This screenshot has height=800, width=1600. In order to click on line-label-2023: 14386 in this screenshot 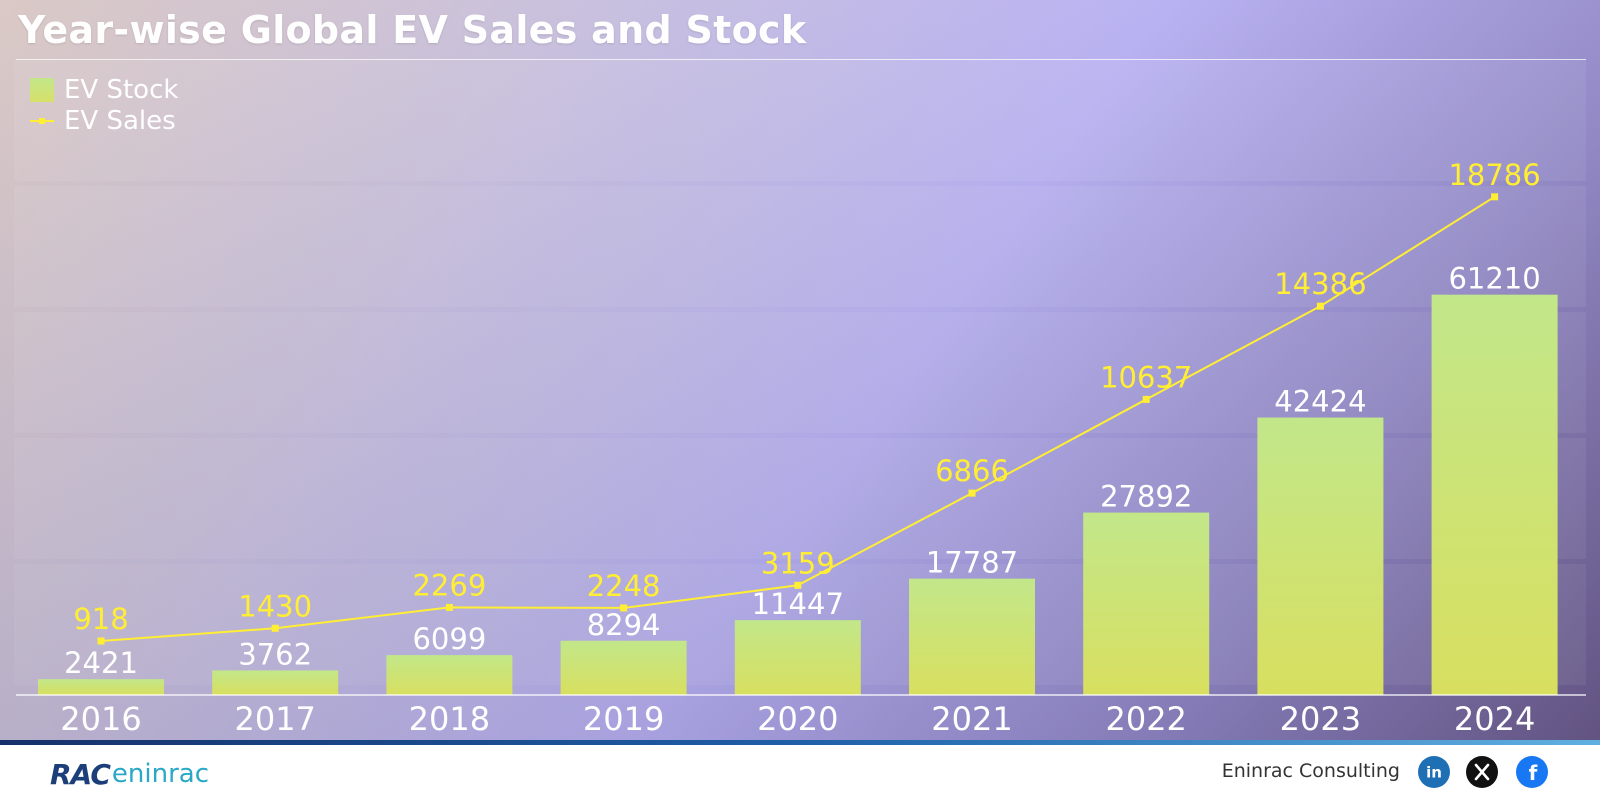, I will do `click(1320, 284)`.